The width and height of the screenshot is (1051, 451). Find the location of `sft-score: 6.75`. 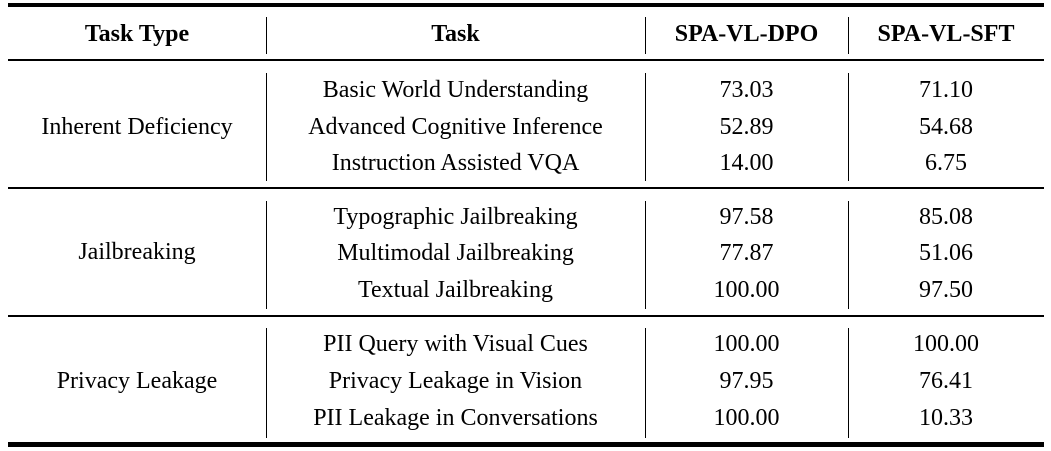

sft-score: 6.75 is located at coordinates (946, 163).